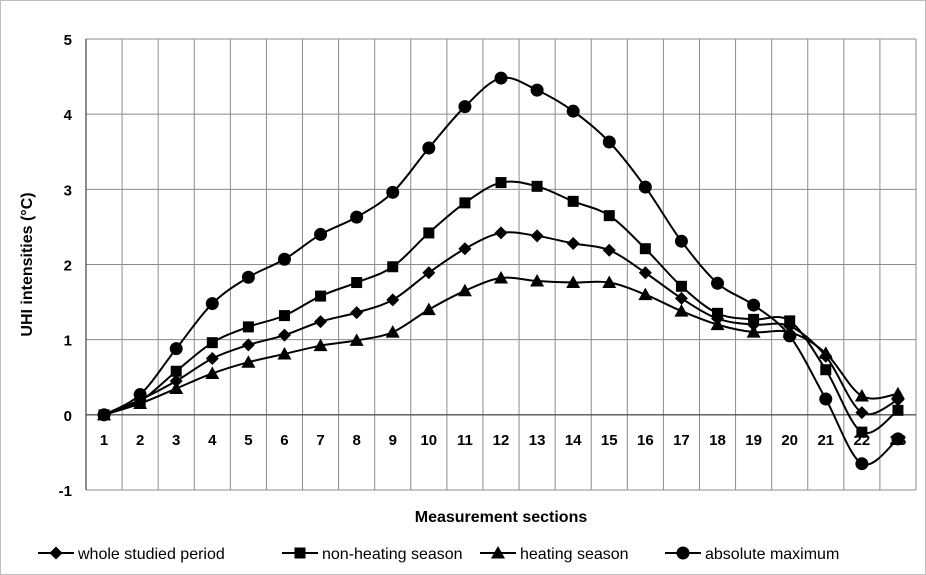 Image resolution: width=926 pixels, height=575 pixels. What do you see at coordinates (498, 552) in the screenshot?
I see `legend-marker-triangle` at bounding box center [498, 552].